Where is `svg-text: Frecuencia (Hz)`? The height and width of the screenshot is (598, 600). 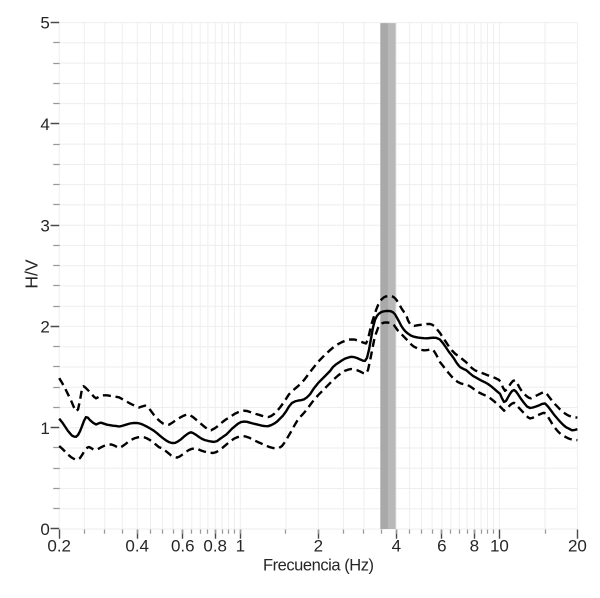 svg-text: Frecuencia (Hz) is located at coordinates (318, 566).